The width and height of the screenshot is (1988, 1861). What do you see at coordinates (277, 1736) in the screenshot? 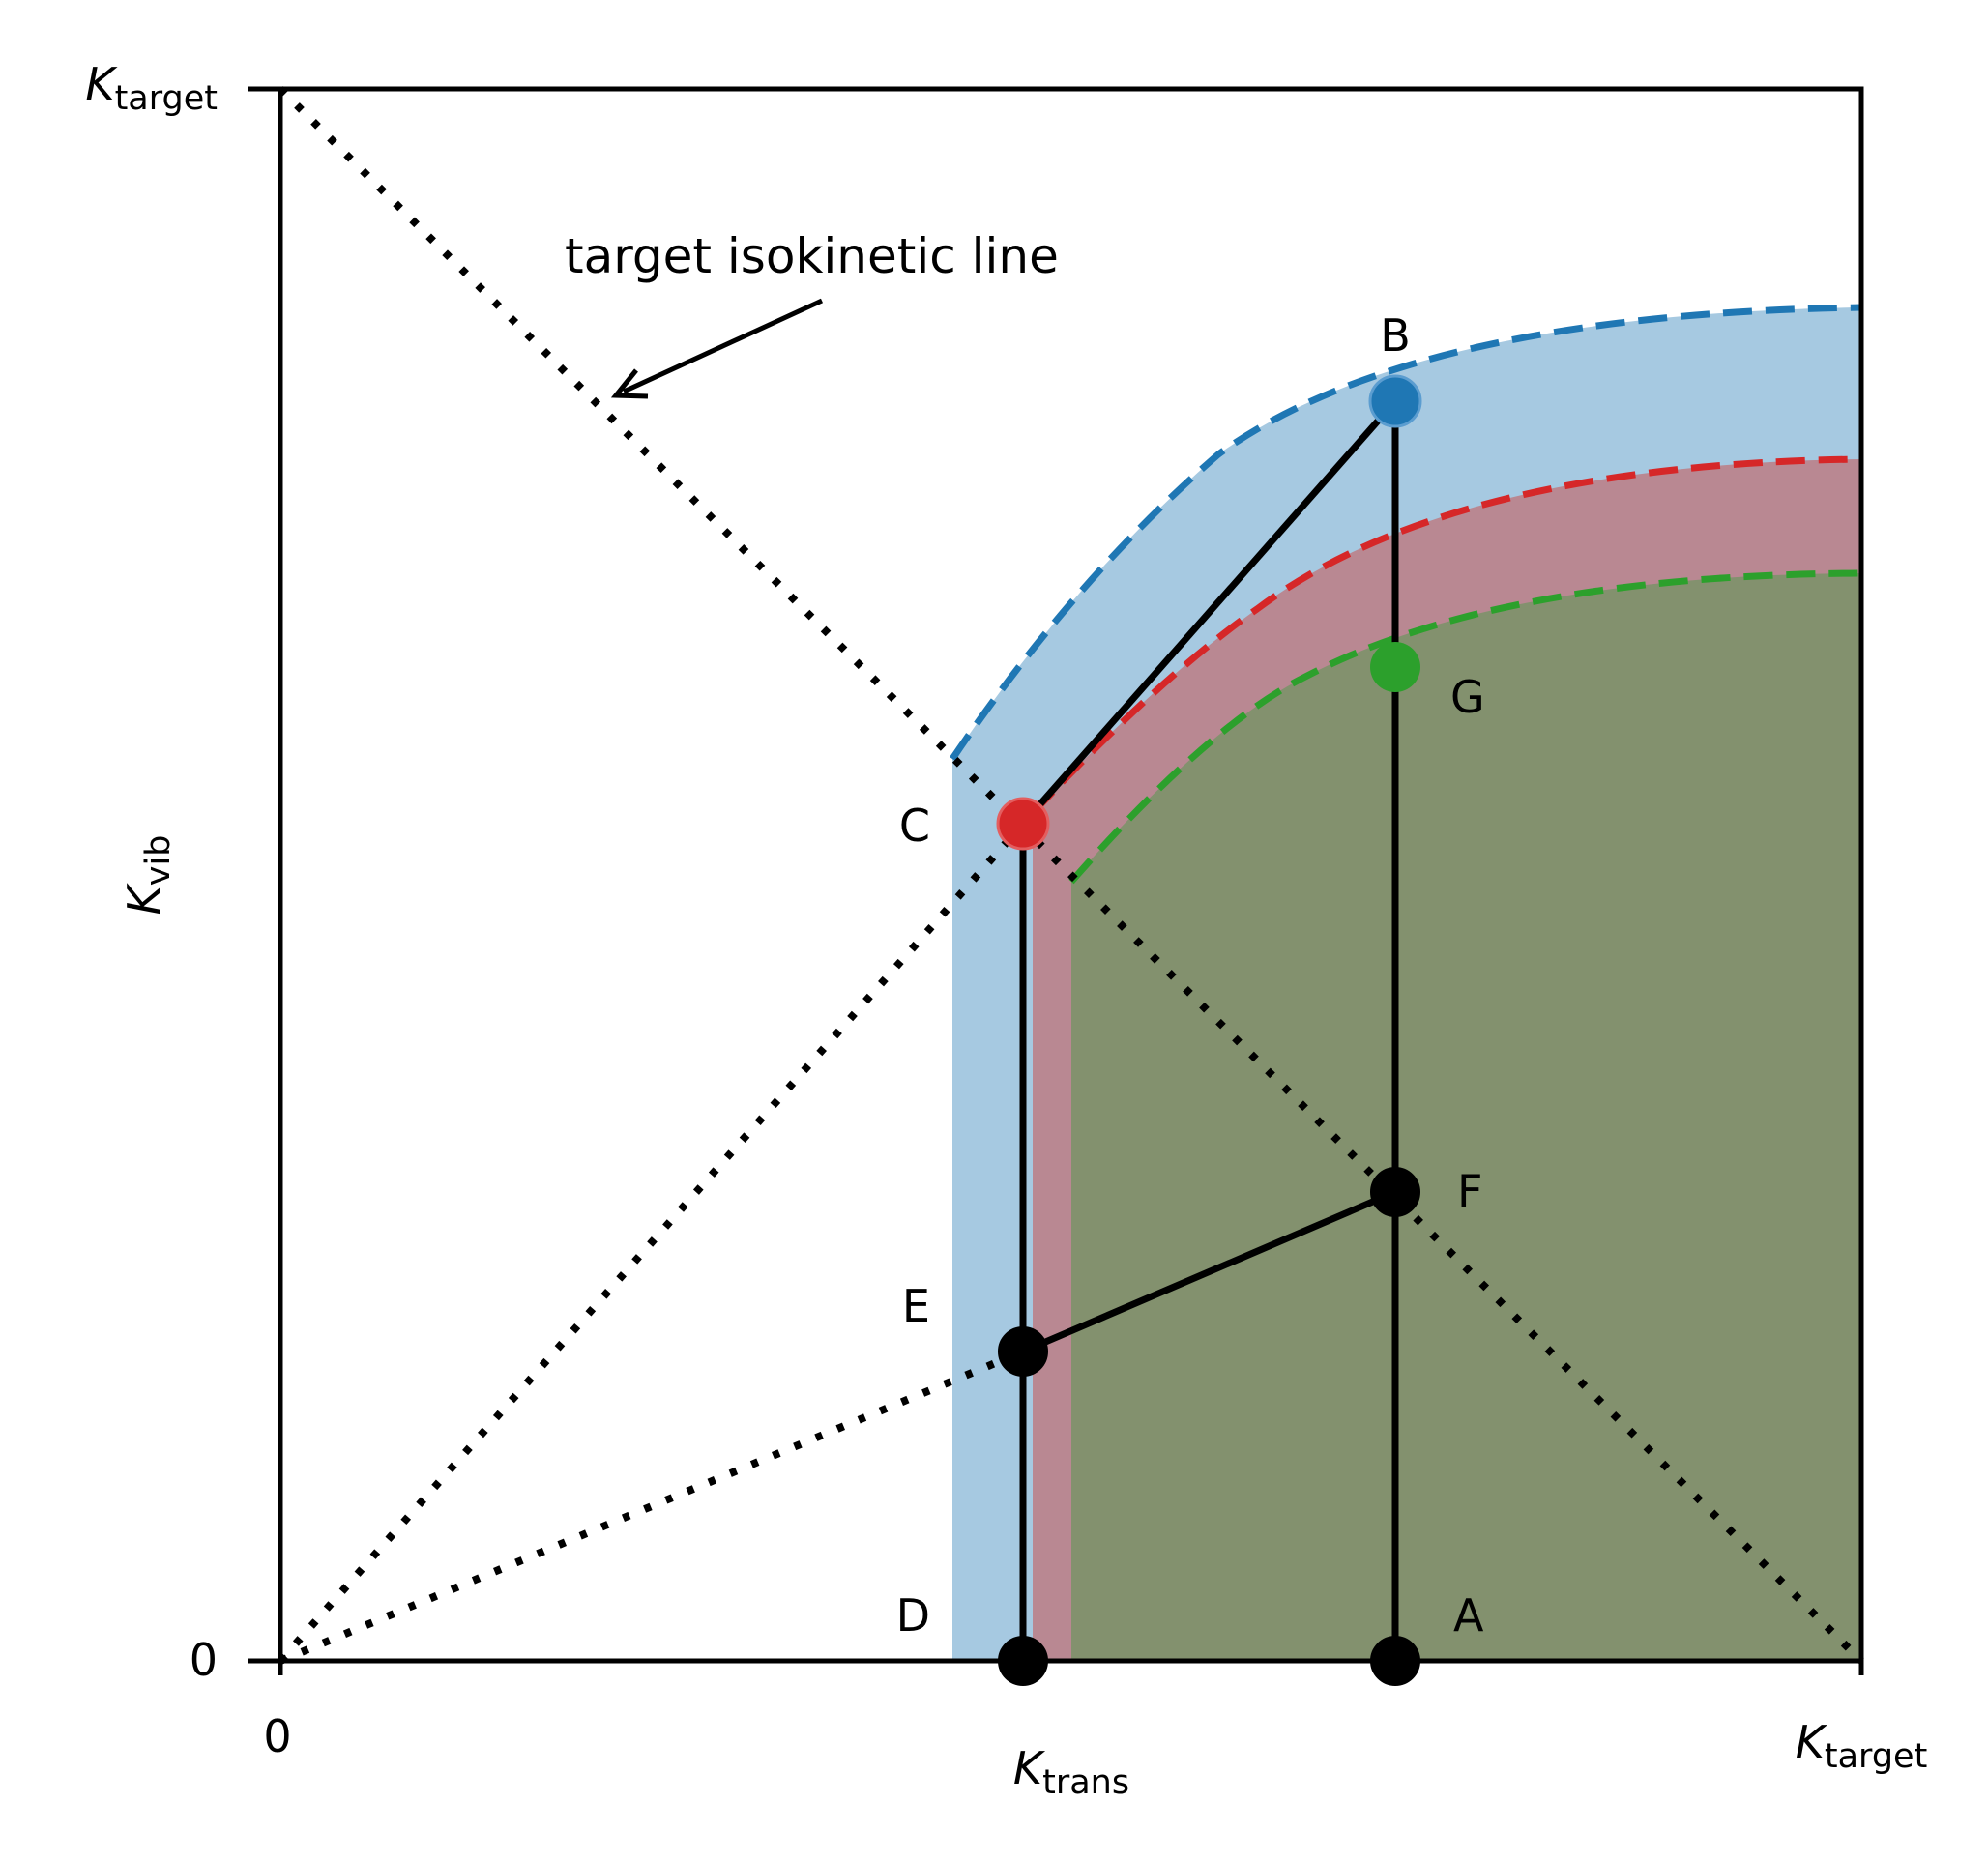
I see `x-tick-label-0: 0` at bounding box center [277, 1736].